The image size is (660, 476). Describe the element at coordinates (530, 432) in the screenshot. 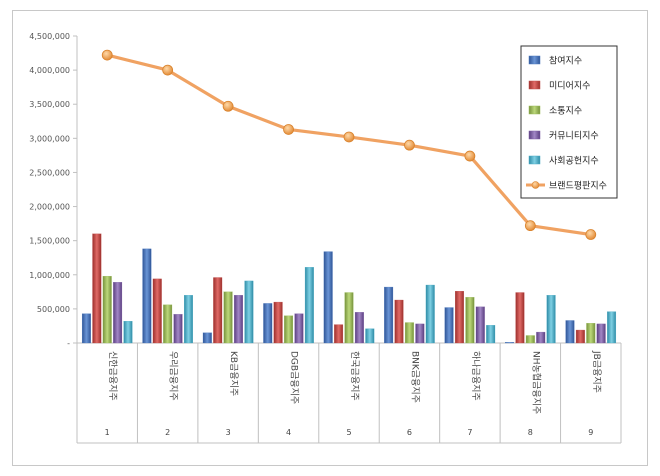

I see `x-category-number: 8` at that location.